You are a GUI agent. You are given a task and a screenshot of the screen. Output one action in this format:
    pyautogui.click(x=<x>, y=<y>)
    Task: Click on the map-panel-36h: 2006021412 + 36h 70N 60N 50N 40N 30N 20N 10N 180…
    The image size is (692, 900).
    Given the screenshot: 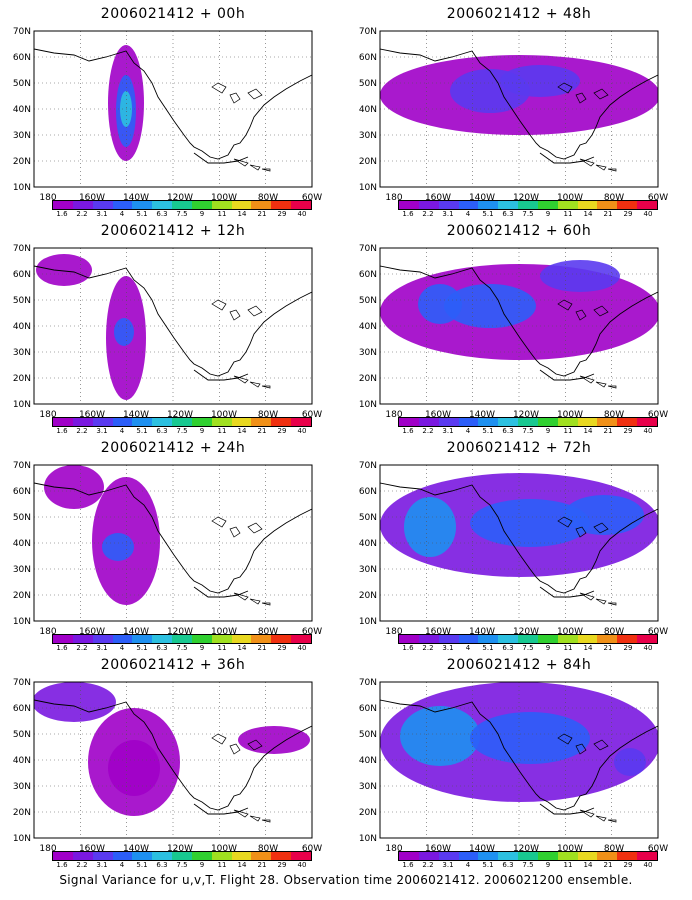 What is the action you would take?
    pyautogui.click(x=173, y=763)
    